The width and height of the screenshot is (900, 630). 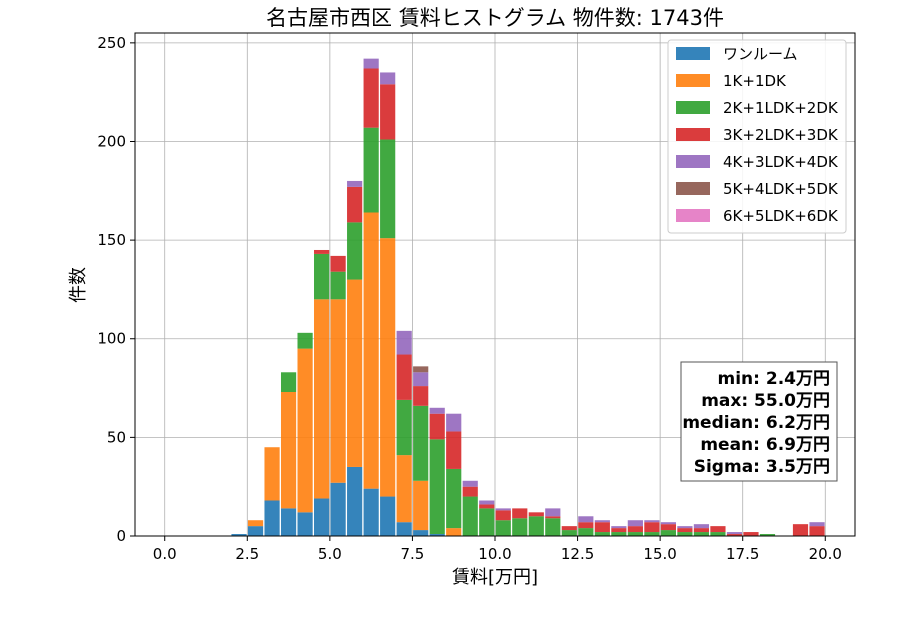 What do you see at coordinates (774, 379) in the screenshot?
I see `stat-min: min: 2.4万円` at bounding box center [774, 379].